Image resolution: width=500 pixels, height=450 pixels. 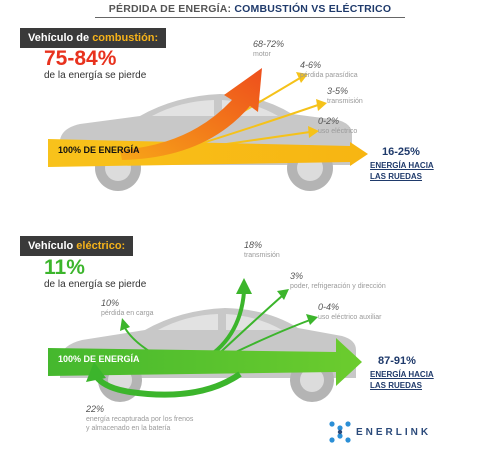 I want to click on combustion-result-pct: 16-25%, so click(x=401, y=152).